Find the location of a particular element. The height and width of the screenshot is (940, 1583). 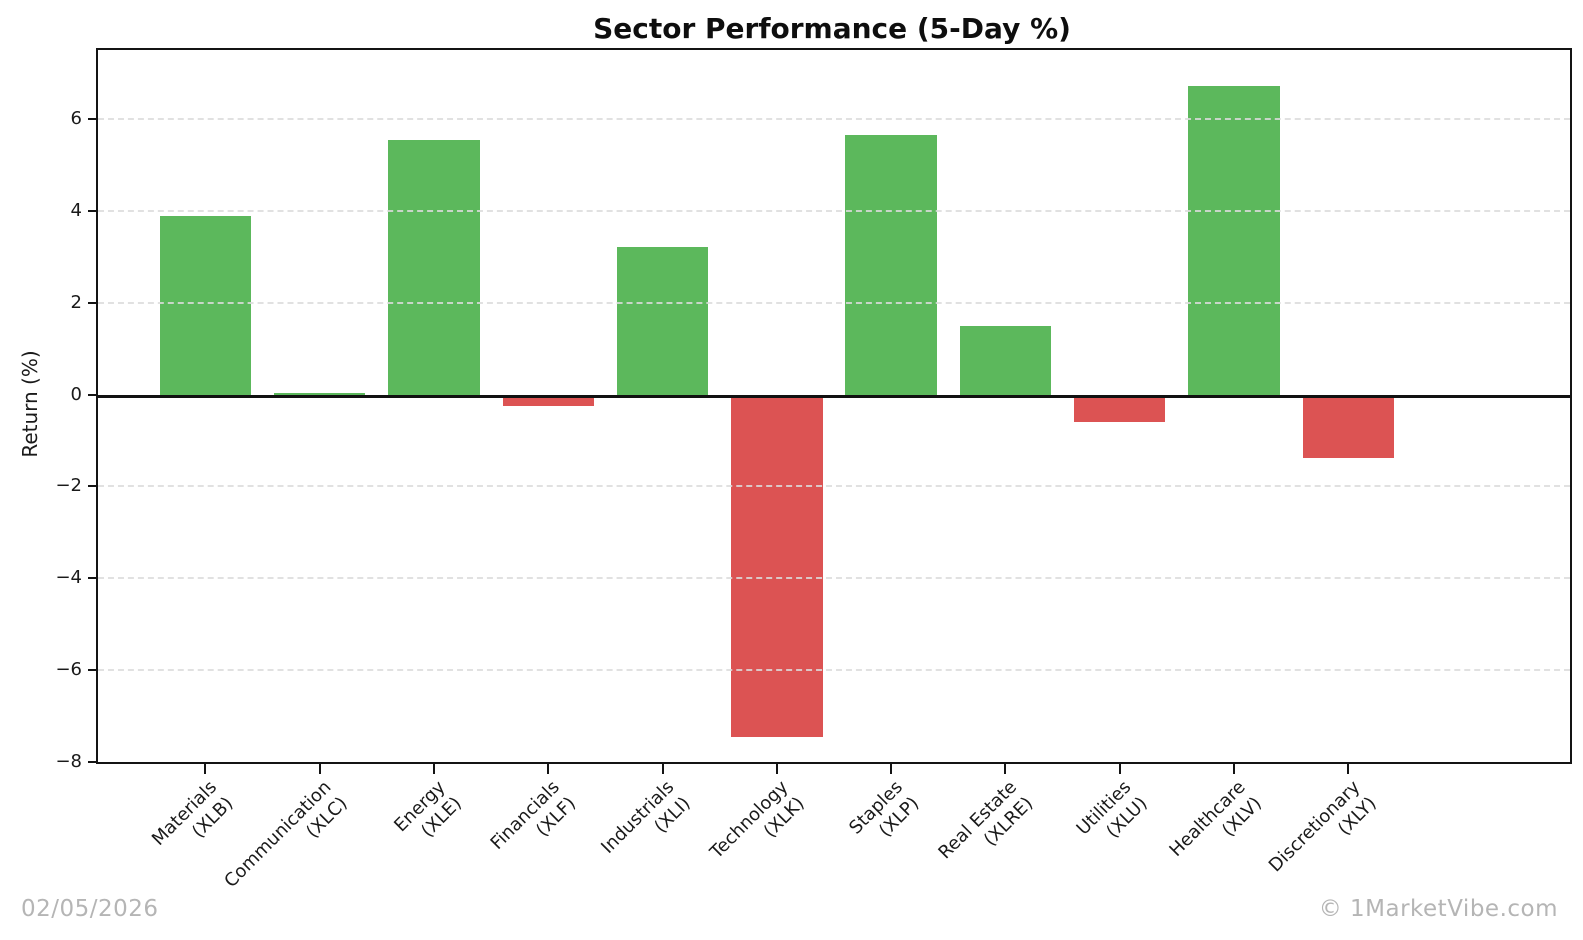

y-tick-label: −6 is located at coordinates (68, 670).